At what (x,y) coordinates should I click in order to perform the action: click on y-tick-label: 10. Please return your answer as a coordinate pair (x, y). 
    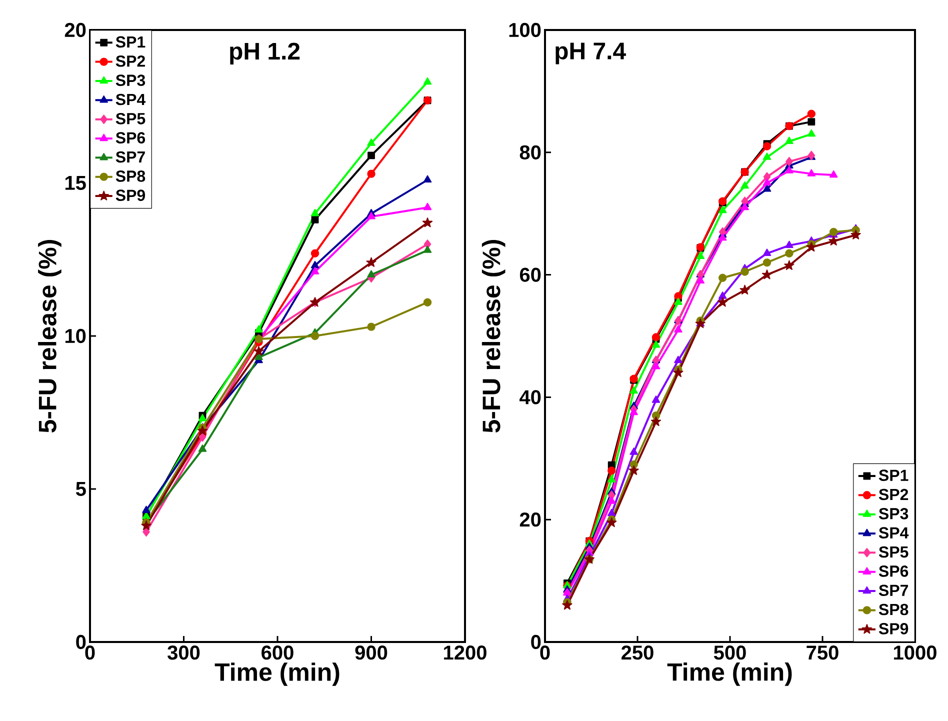
    Looking at the image, I should click on (75, 336).